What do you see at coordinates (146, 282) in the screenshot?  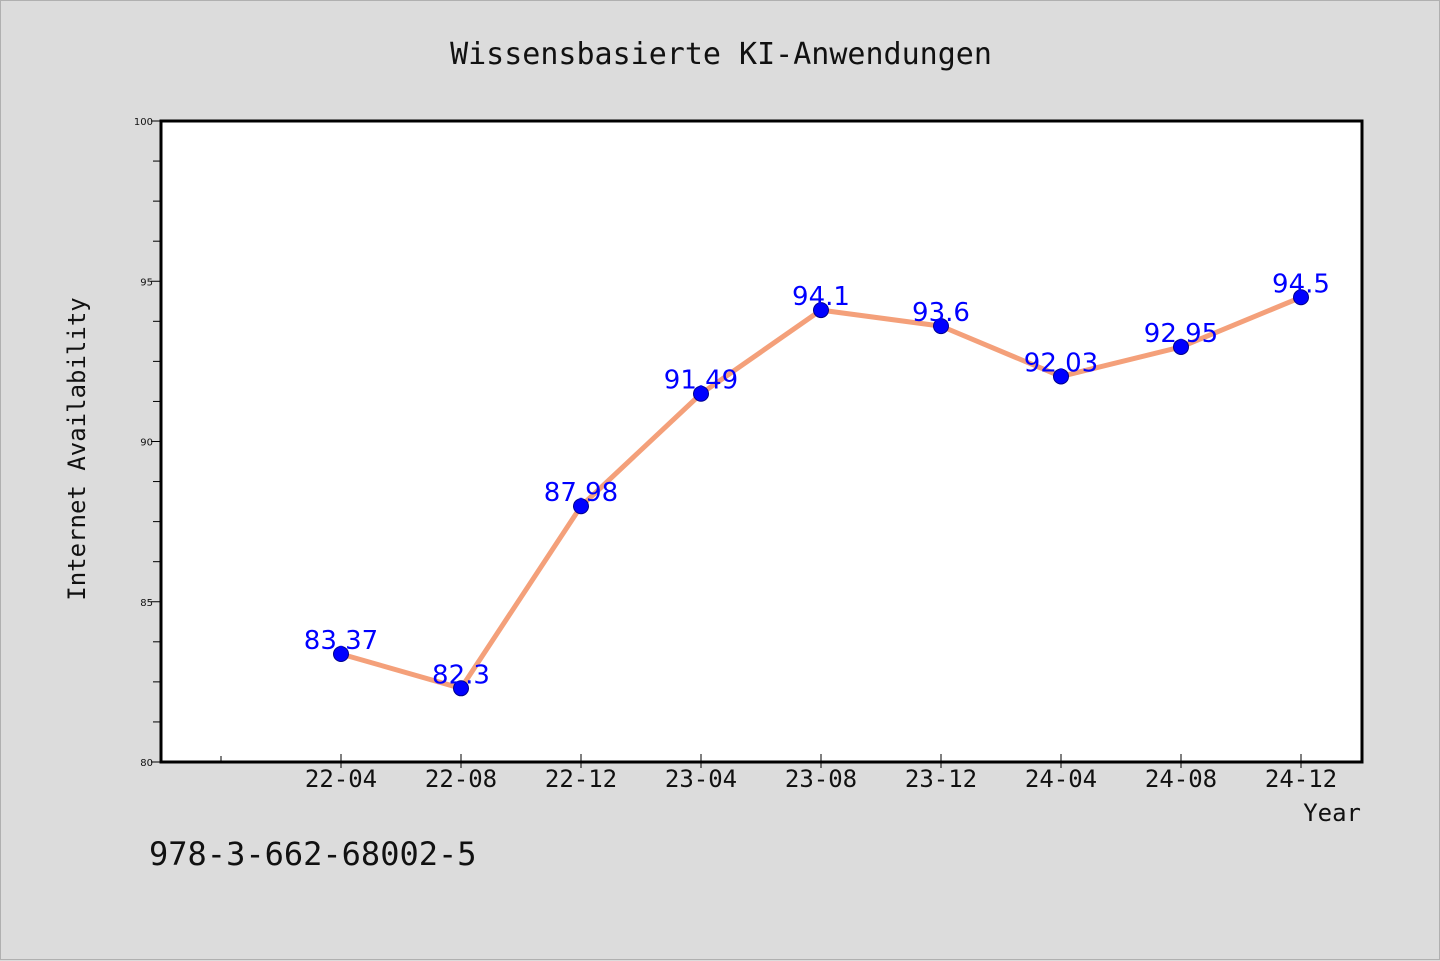 I see `y-tick-label: 95` at bounding box center [146, 282].